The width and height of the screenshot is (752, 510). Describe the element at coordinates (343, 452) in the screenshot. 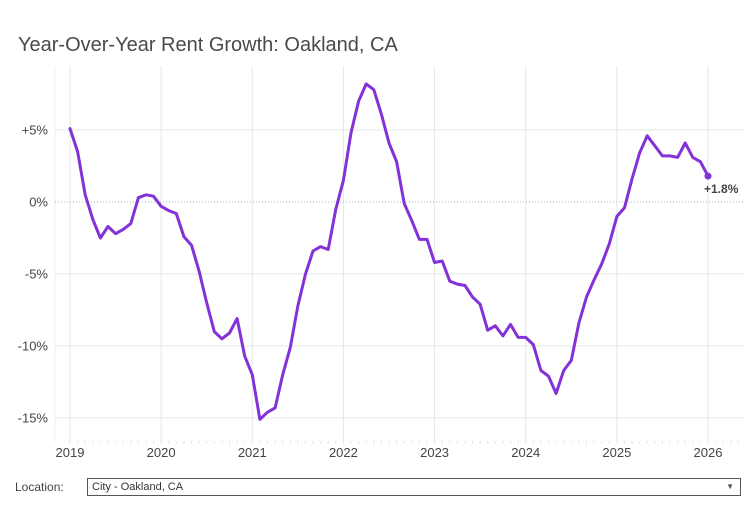

I see `x-tick-label: 2022` at that location.